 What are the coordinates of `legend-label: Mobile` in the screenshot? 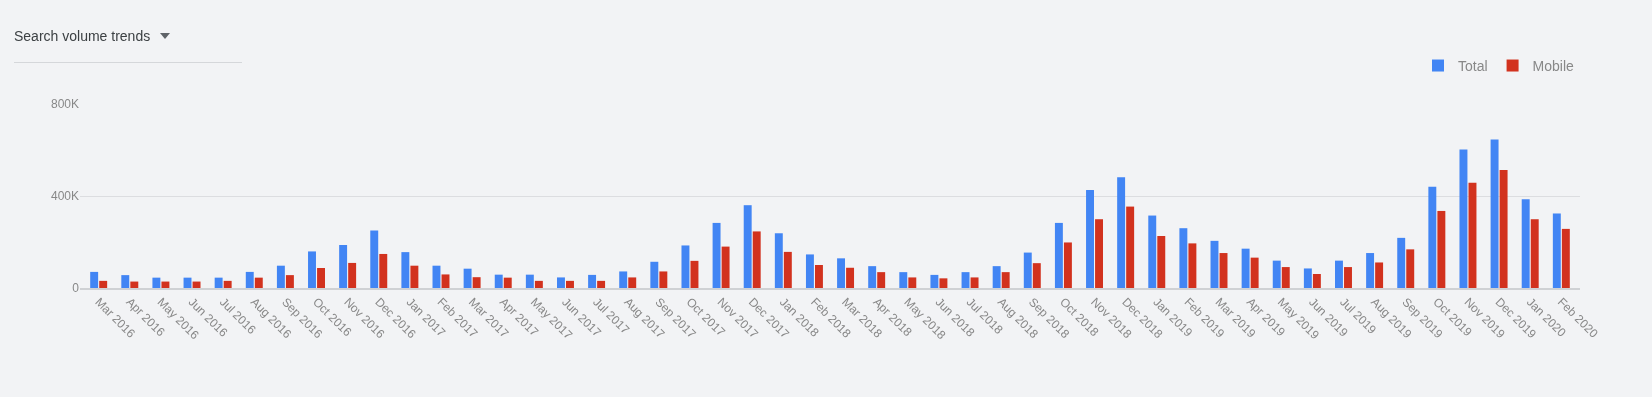 It's located at (1553, 65).